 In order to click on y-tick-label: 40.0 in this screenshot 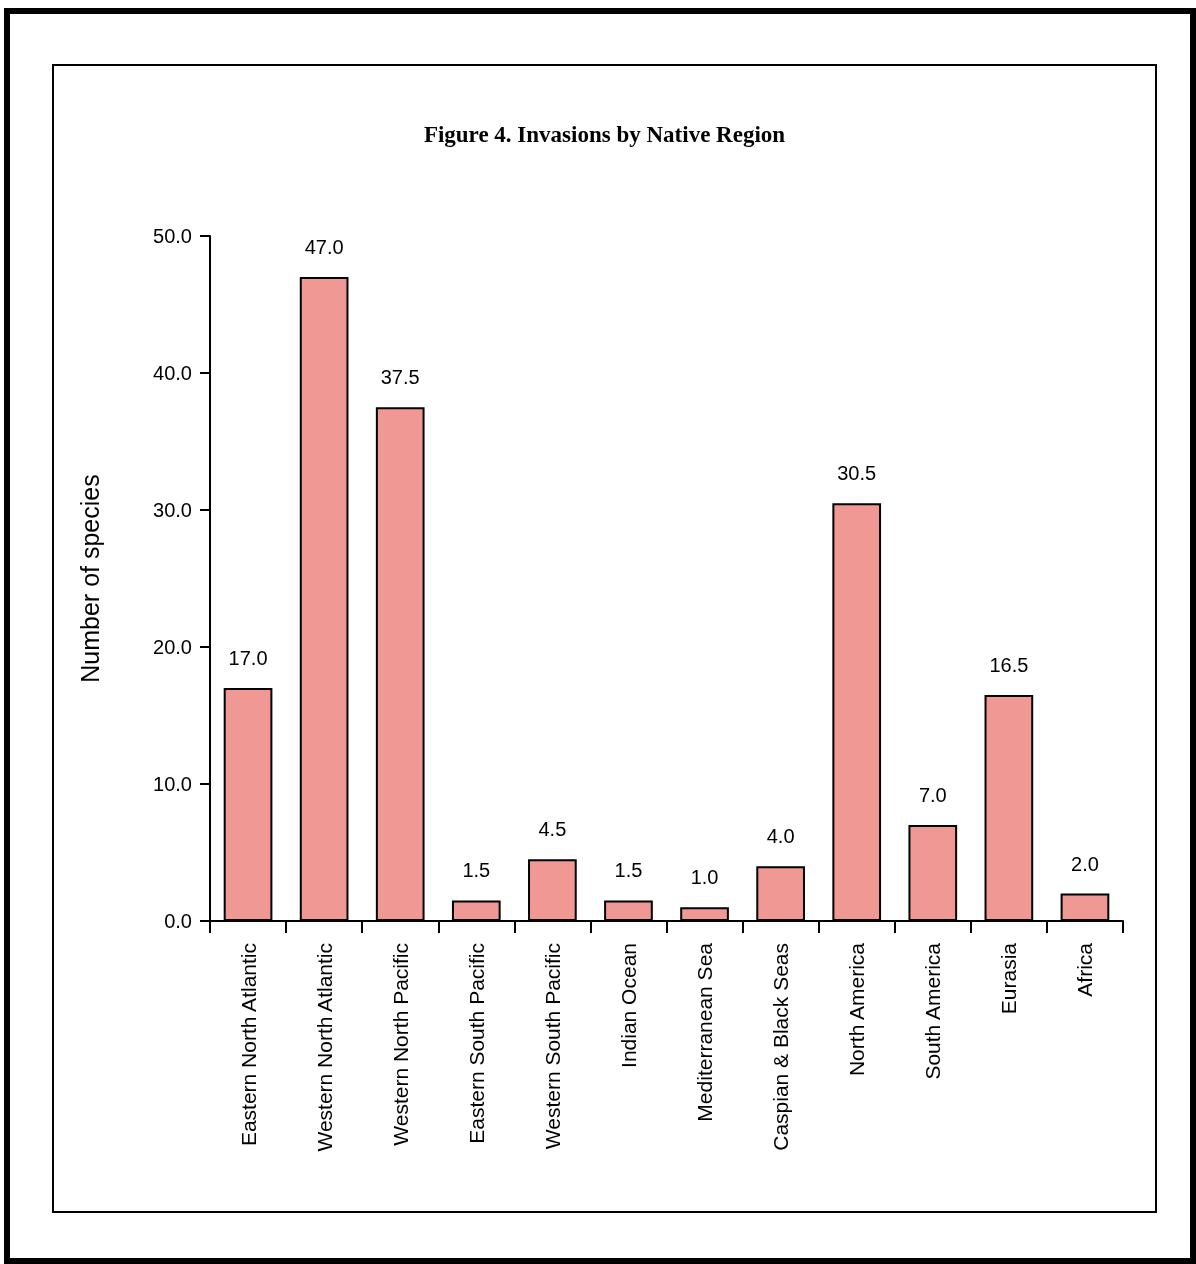, I will do `click(172, 373)`.